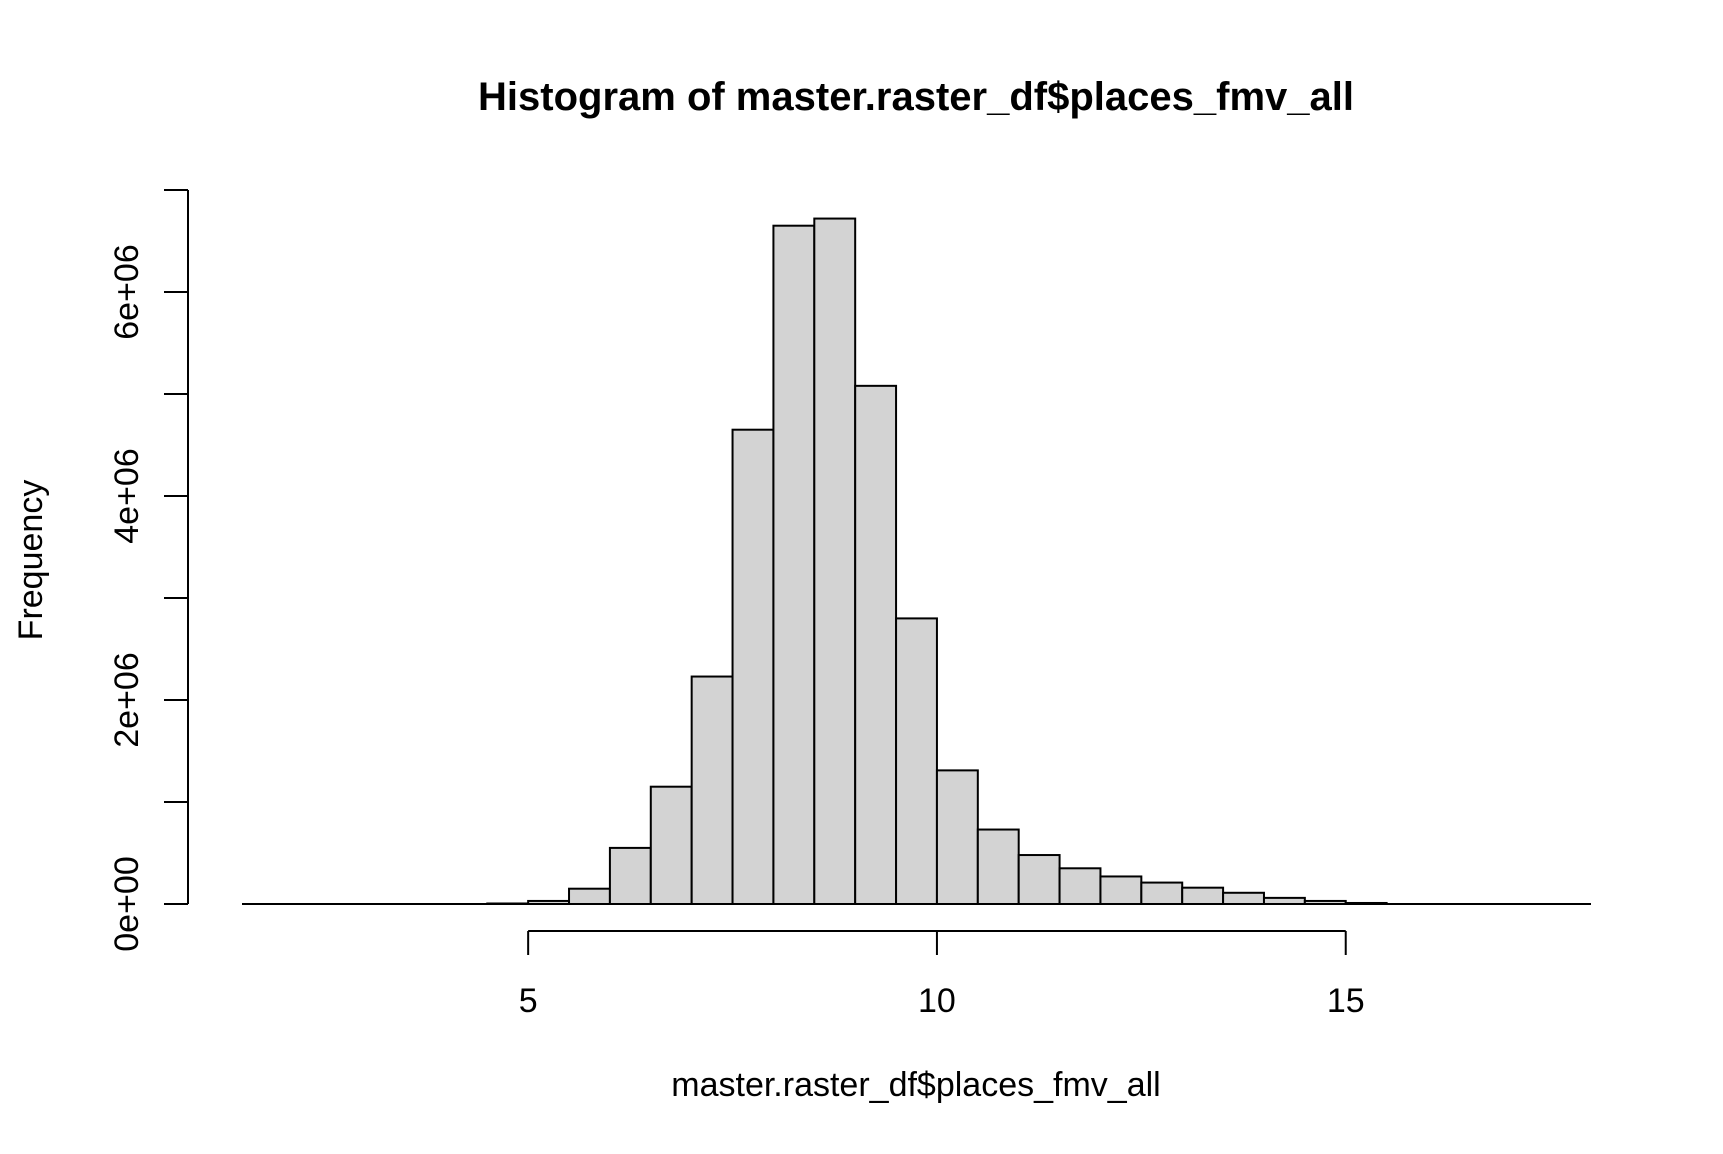 This screenshot has height=1154, width=1723. Describe the element at coordinates (528, 1001) in the screenshot. I see `x-tick-label: 5` at that location.